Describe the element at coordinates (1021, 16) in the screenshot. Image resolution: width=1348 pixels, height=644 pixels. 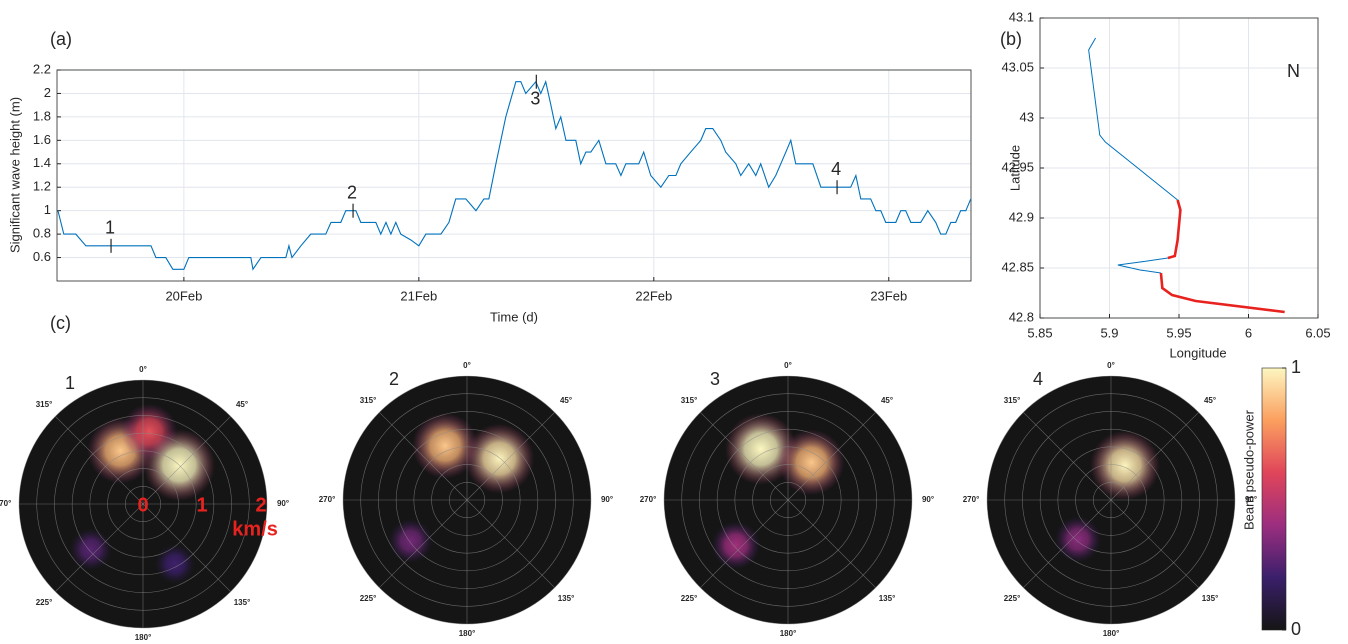
I see `y-tick-label: 43.1` at that location.